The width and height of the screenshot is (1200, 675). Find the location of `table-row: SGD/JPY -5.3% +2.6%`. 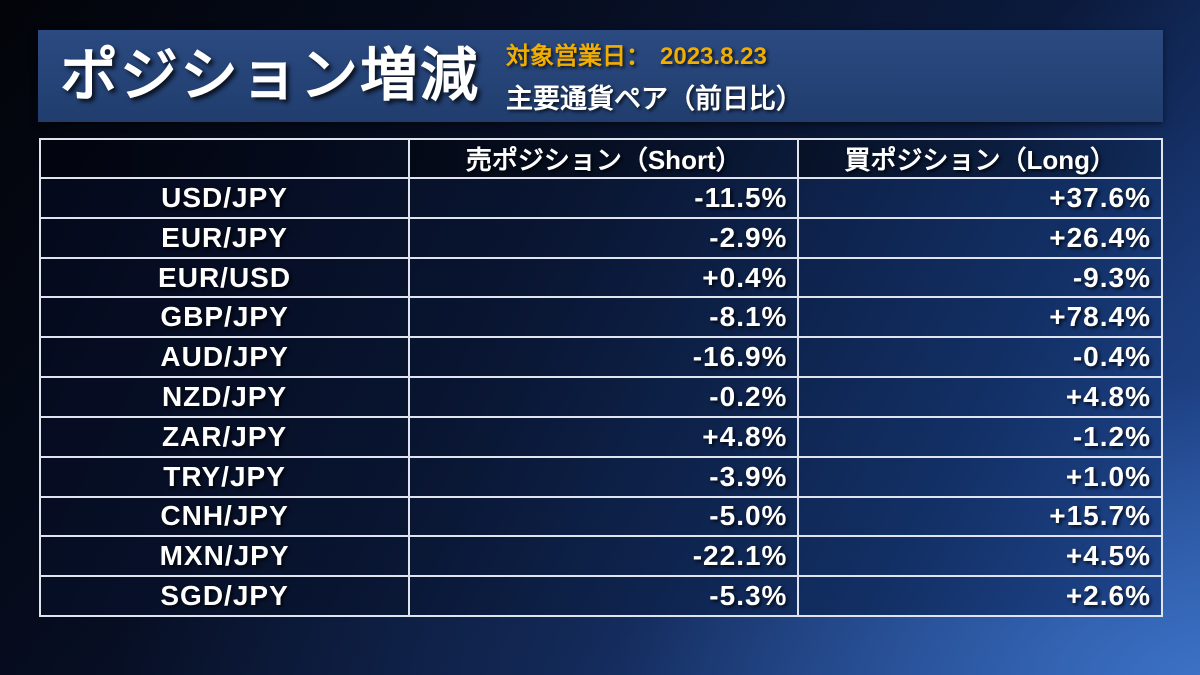

table-row: SGD/JPY -5.3% +2.6% is located at coordinates (600, 596).